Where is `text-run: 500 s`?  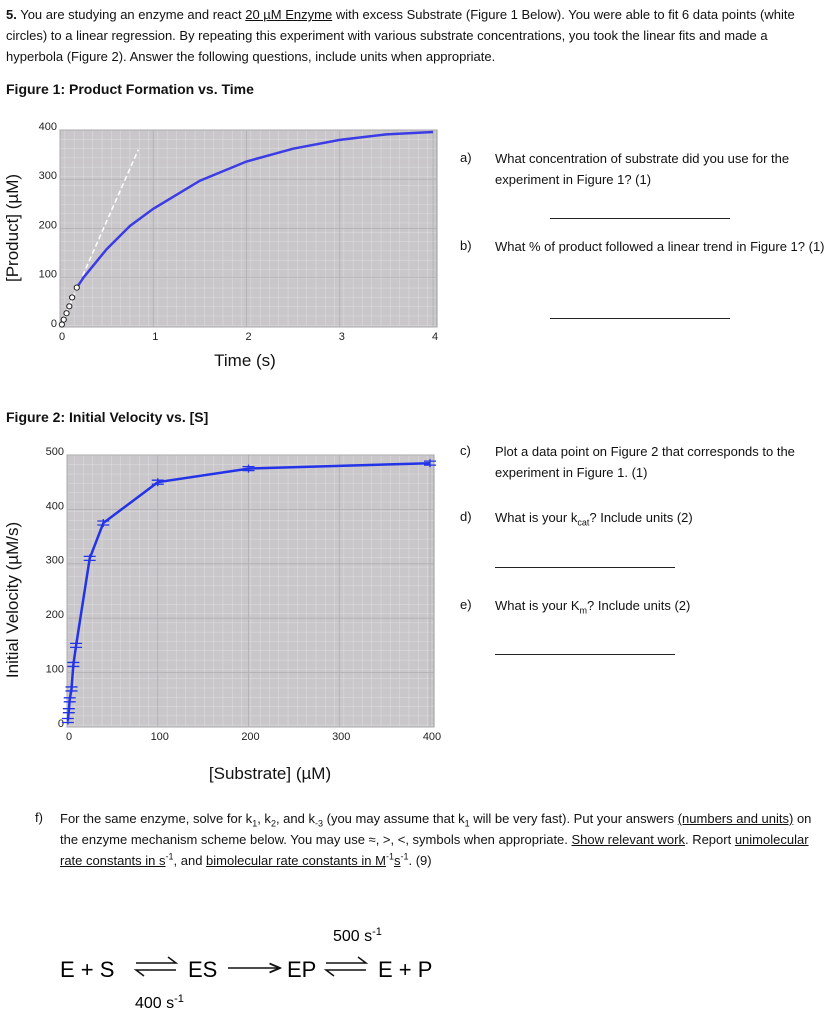 text-run: 500 s is located at coordinates (352, 936).